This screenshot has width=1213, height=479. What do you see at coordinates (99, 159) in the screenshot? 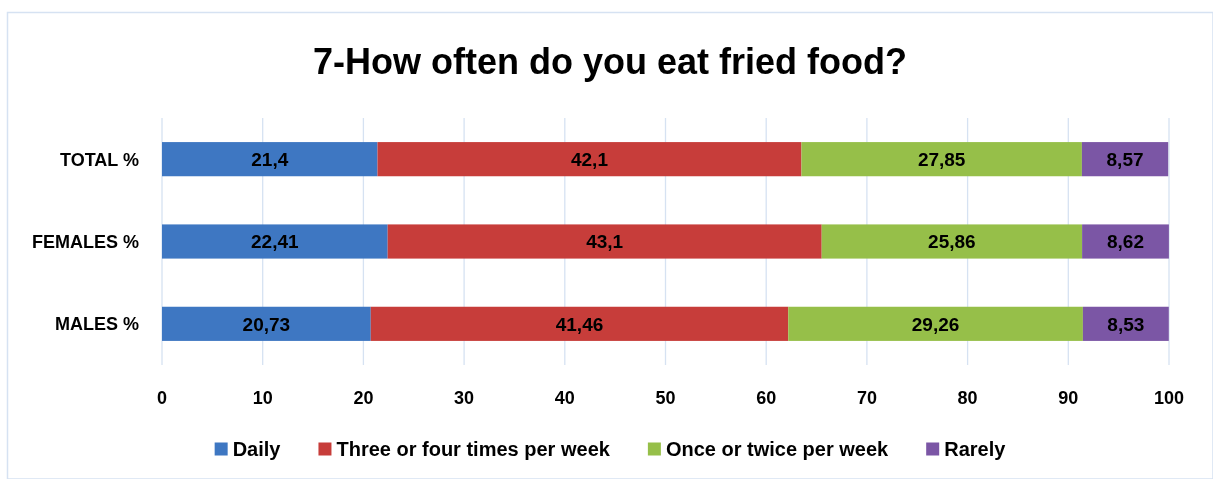
I see `y-tick-label: TOTAL %` at bounding box center [99, 159].